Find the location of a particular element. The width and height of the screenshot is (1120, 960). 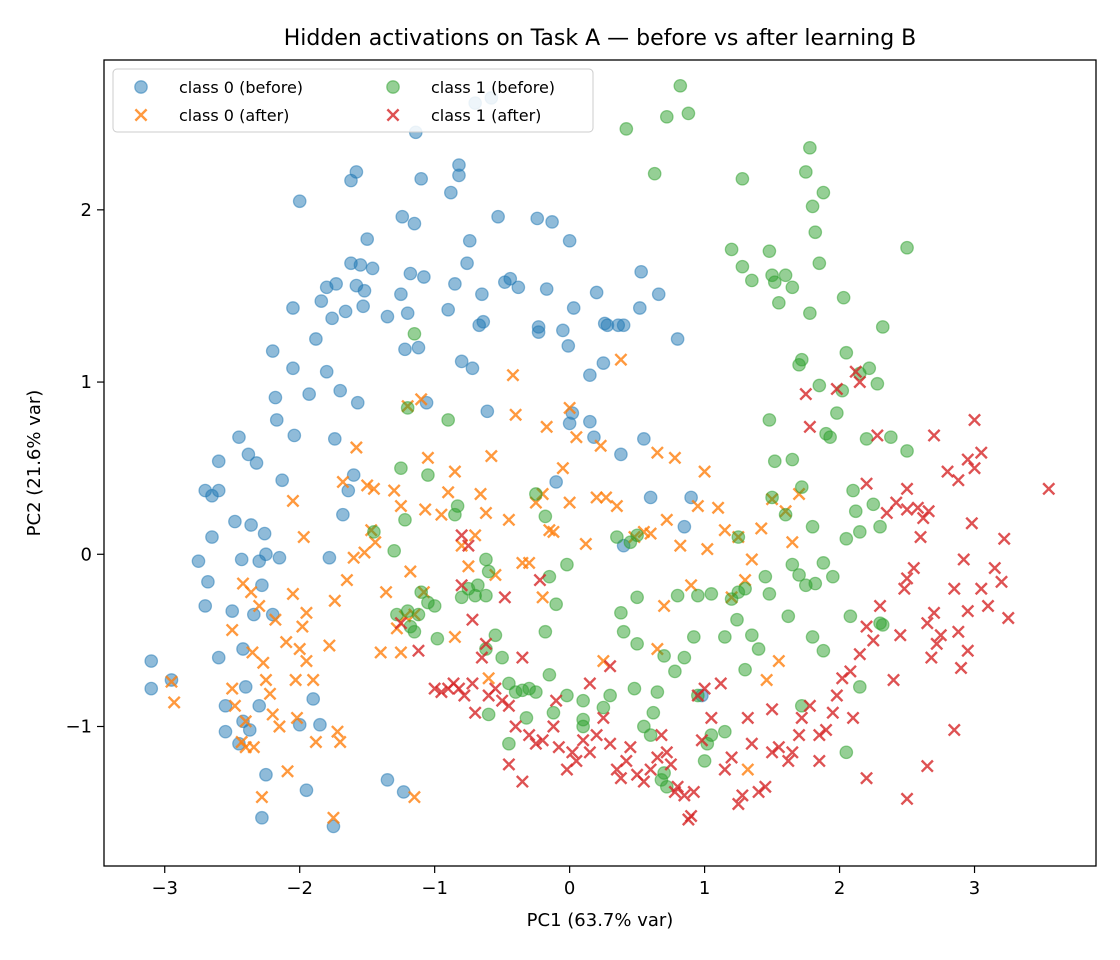

y-tick-label: 0 is located at coordinates (86, 554).